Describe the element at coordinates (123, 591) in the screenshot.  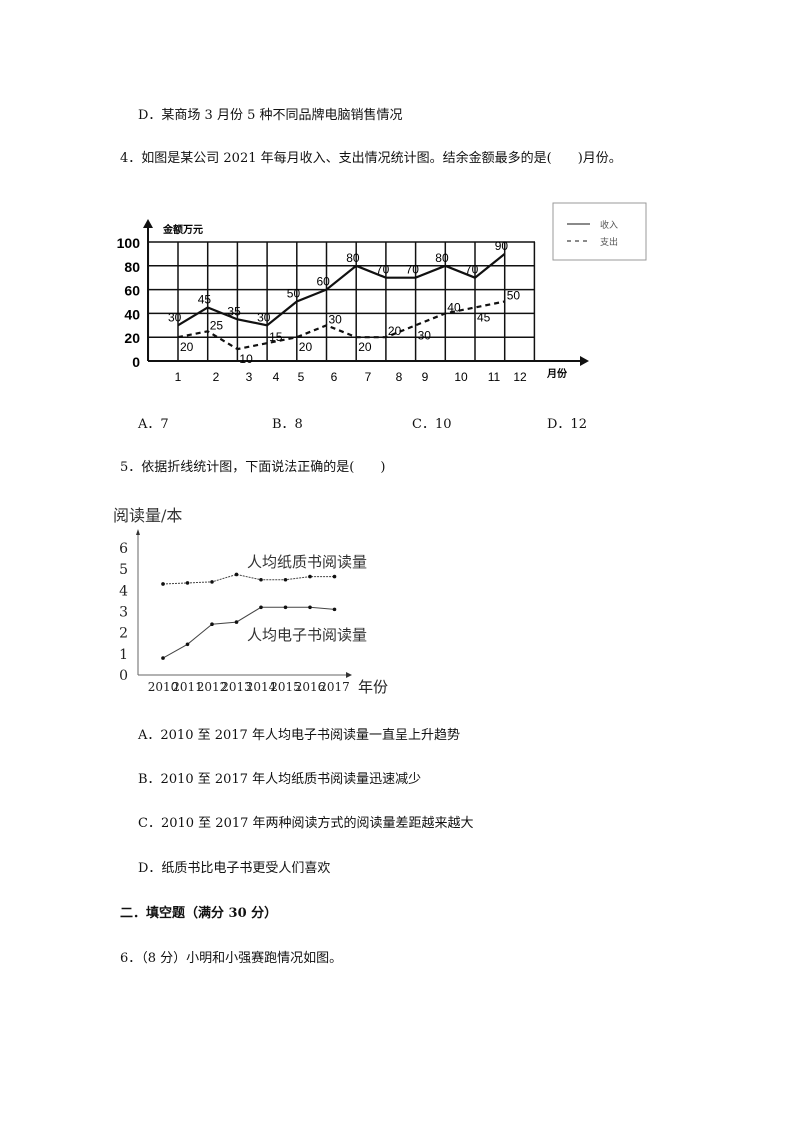
I see `y-tick-label: 4` at that location.